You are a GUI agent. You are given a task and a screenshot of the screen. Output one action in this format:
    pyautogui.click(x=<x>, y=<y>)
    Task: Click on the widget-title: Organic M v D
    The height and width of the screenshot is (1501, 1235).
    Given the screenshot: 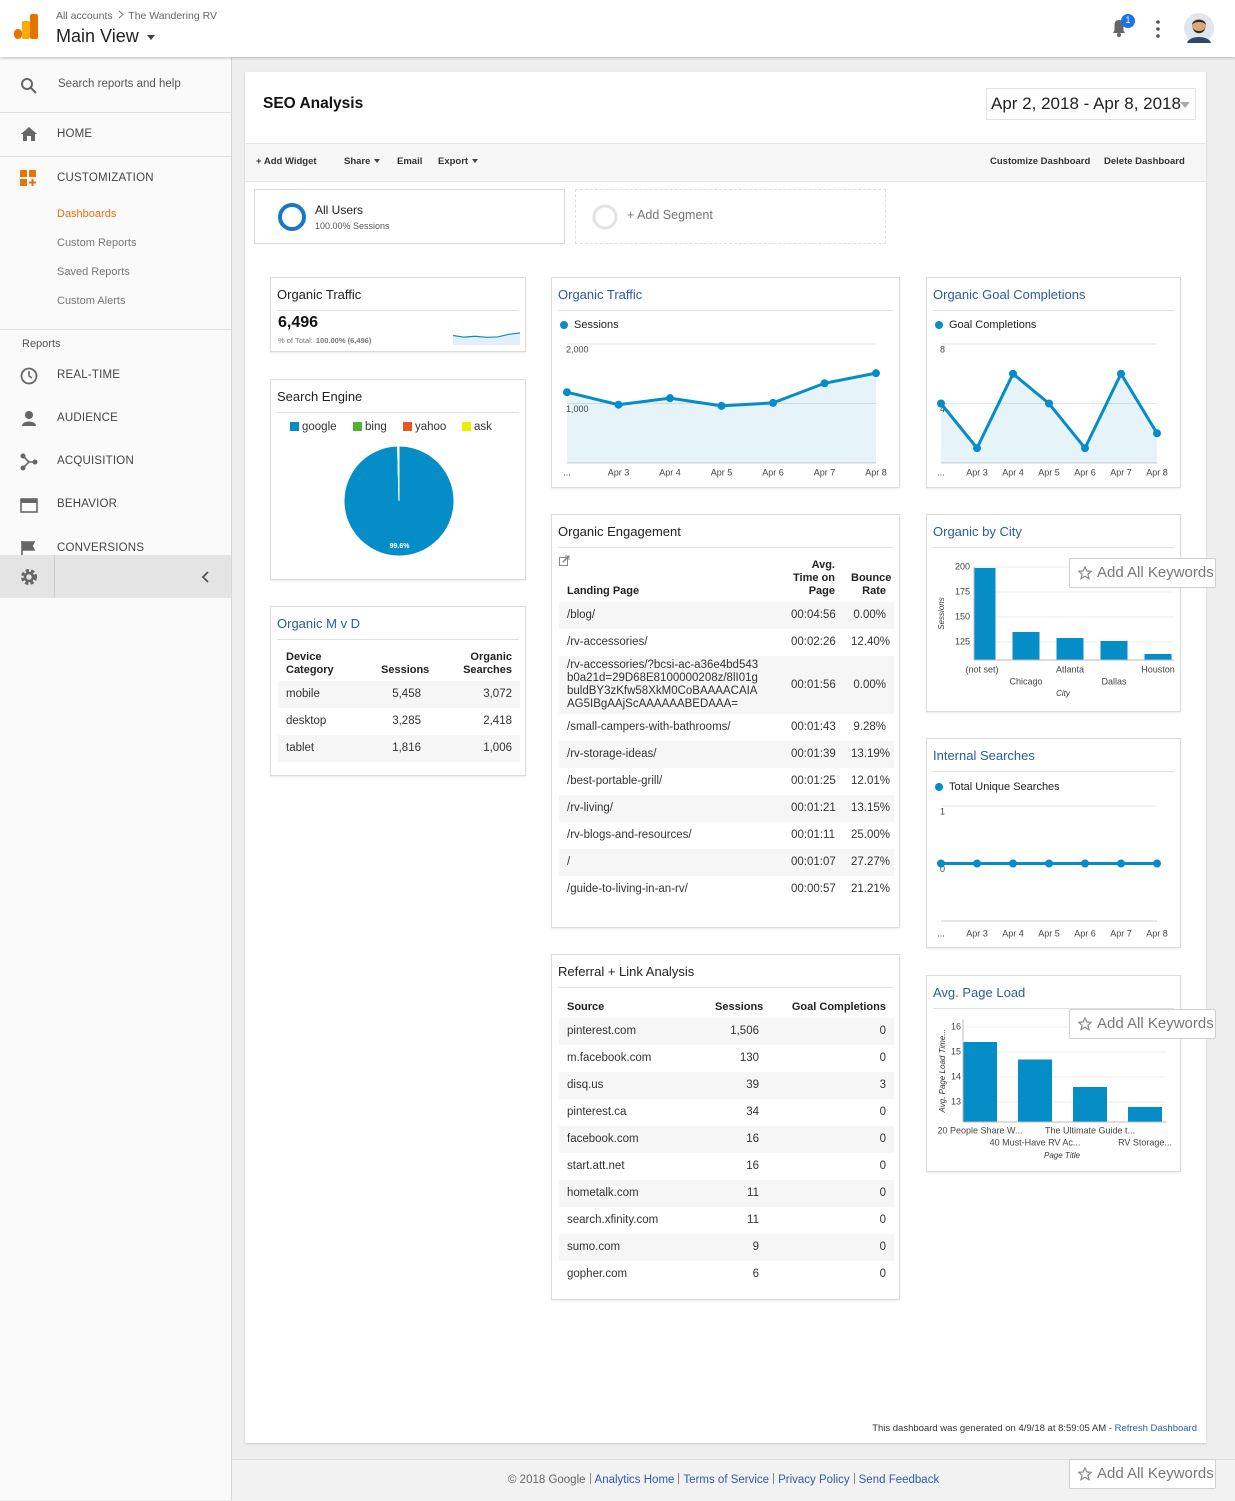 What is the action you would take?
    pyautogui.click(x=398, y=623)
    